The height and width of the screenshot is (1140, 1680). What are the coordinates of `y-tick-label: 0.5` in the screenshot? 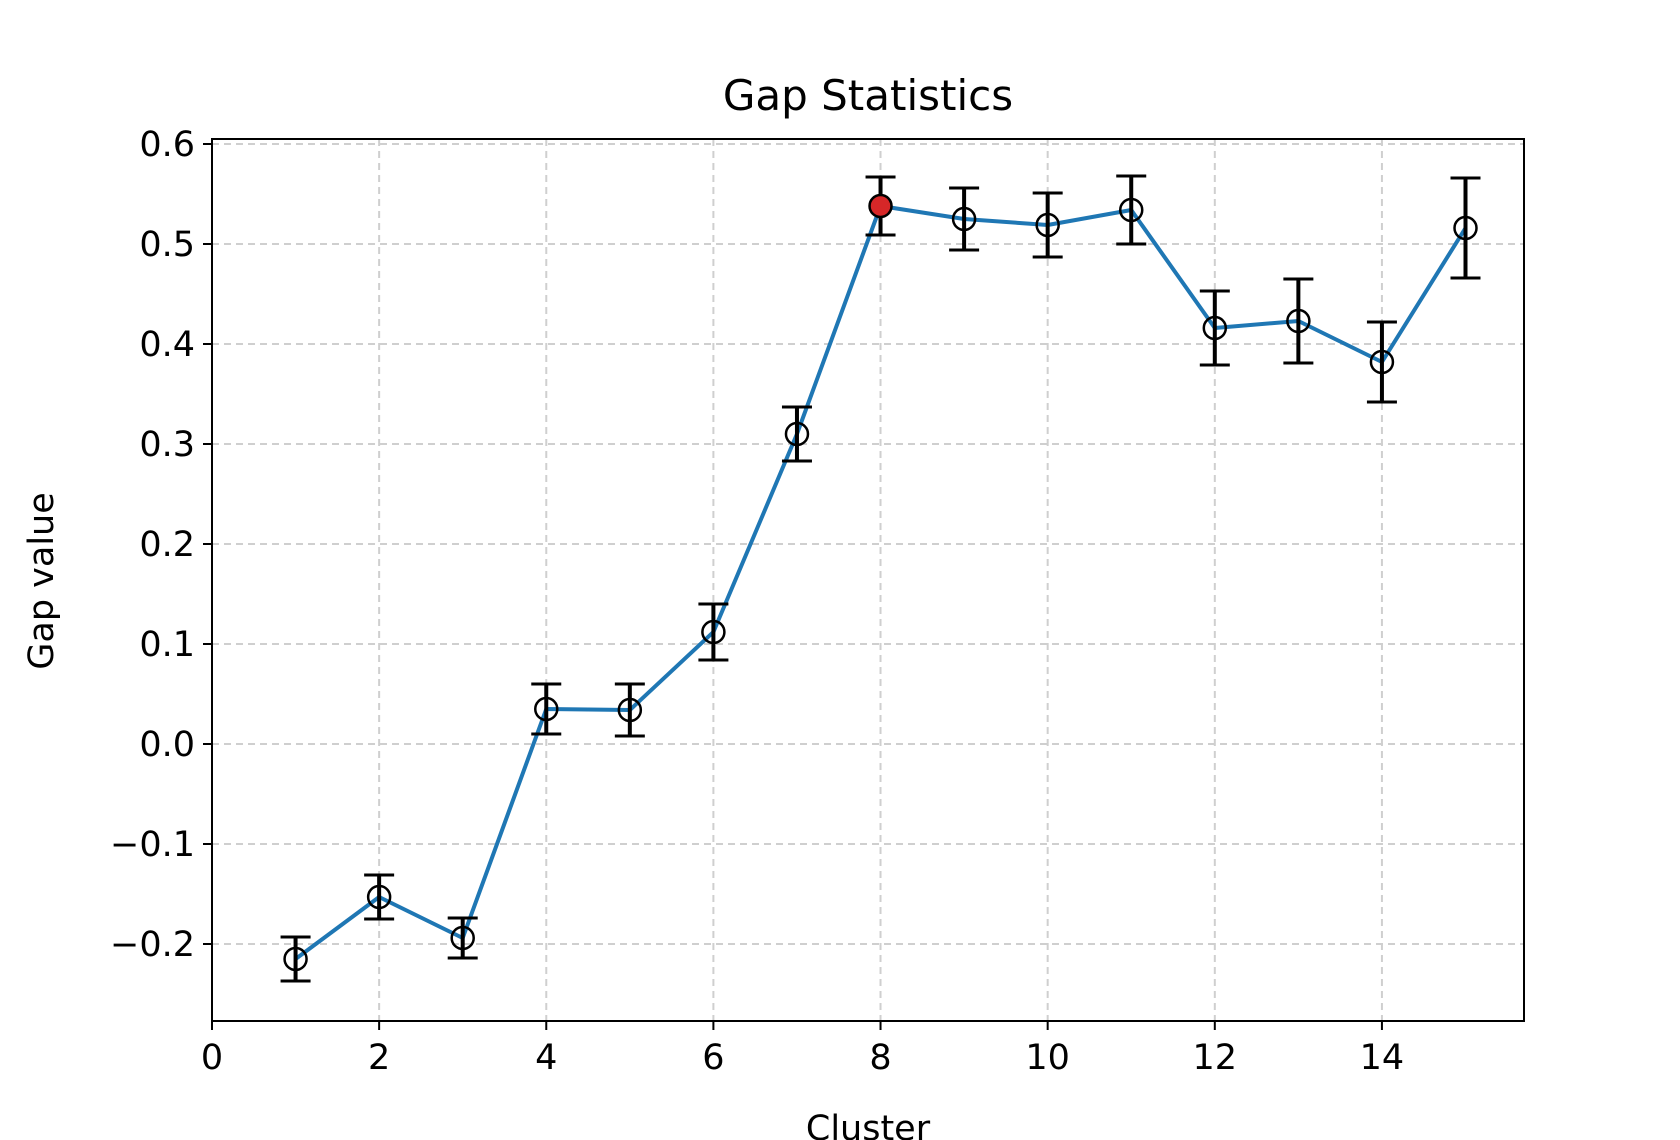 It's located at (167, 245).